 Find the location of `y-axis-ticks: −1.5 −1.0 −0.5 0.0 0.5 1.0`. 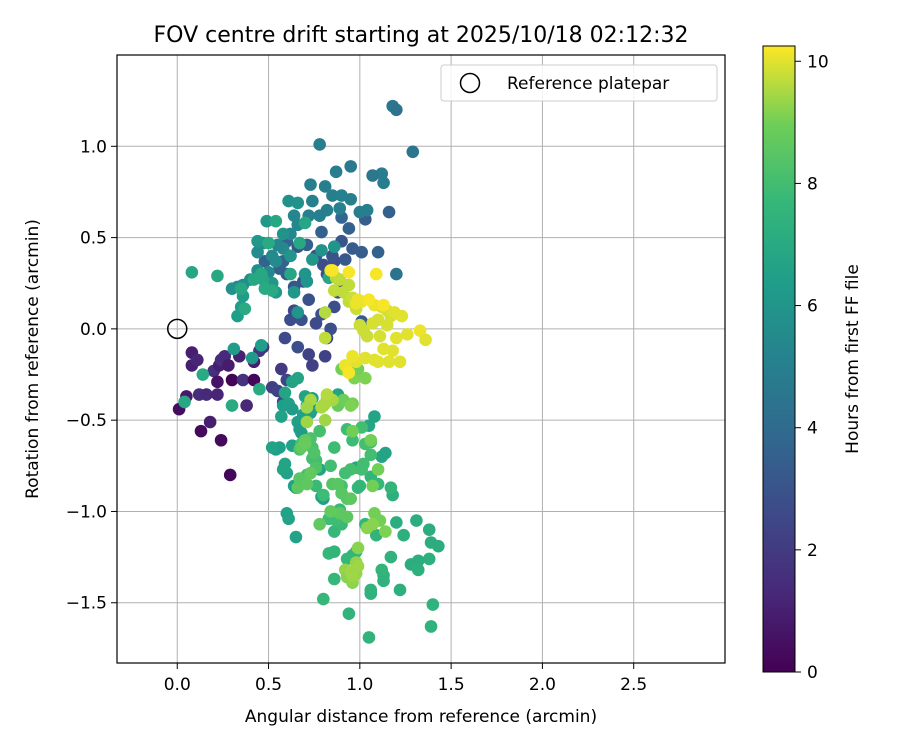

y-axis-ticks: −1.5 −1.0 −0.5 0.0 0.5 1.0 is located at coordinates (91, 375).